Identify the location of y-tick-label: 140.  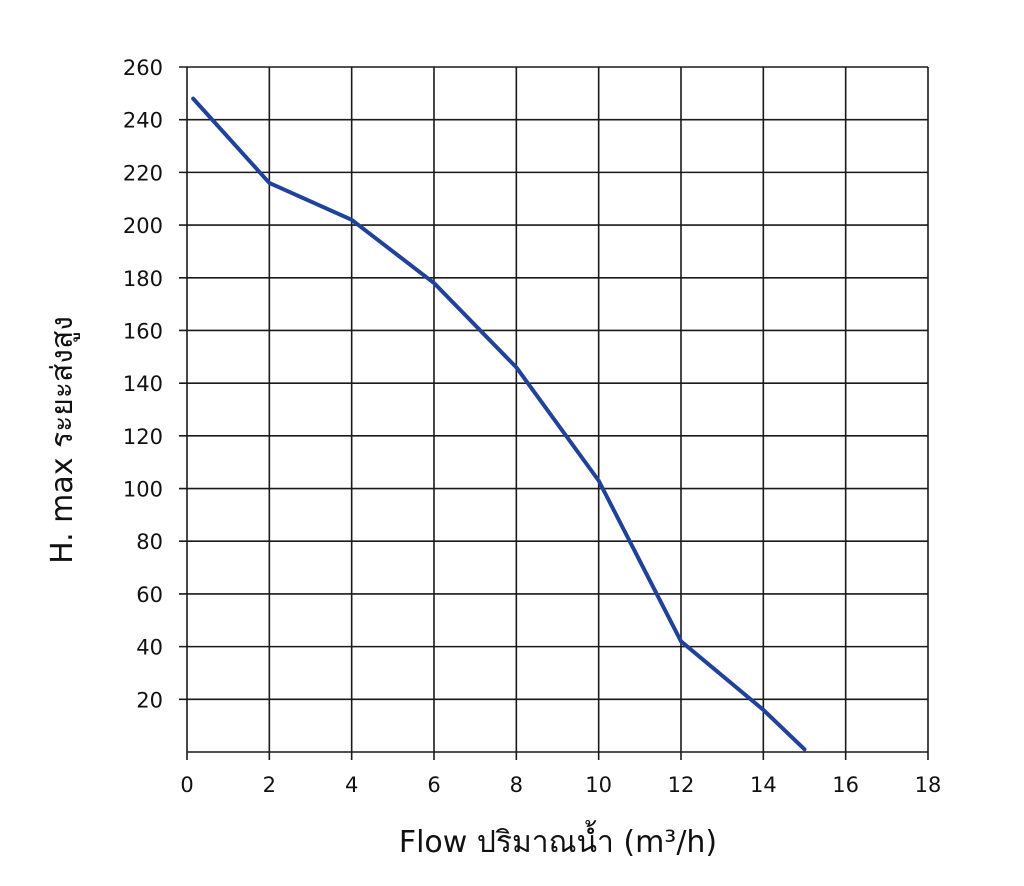
(143, 384).